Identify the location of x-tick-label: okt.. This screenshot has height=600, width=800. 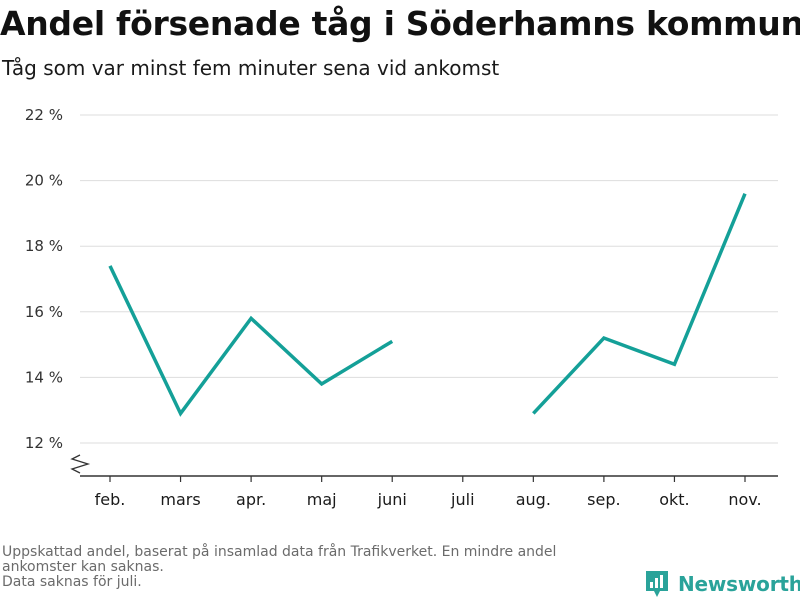
(674, 499).